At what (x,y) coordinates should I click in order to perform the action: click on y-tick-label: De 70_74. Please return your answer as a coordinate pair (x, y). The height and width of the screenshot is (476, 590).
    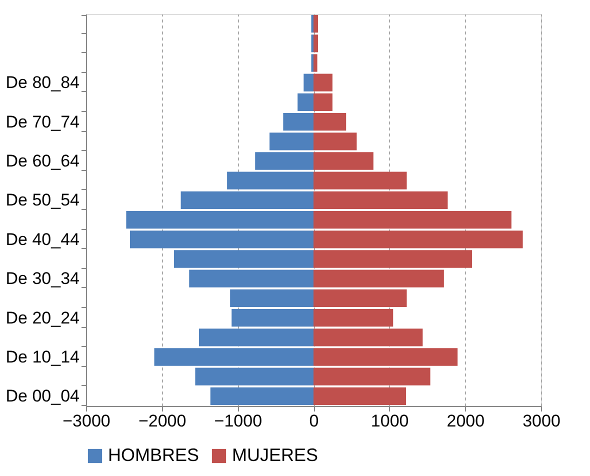
    Looking at the image, I should click on (43, 122).